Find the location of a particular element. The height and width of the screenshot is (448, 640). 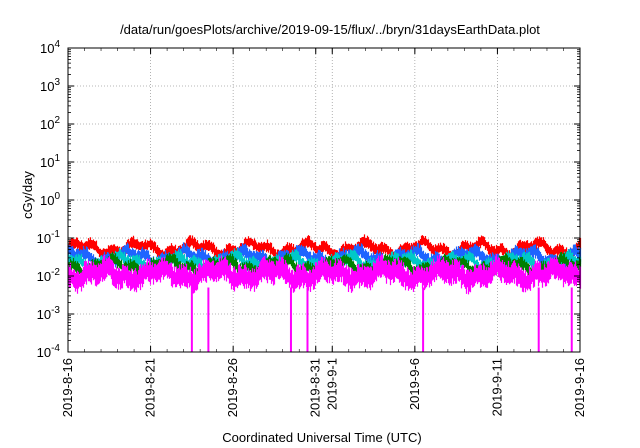

y-axis-label: cGy/day is located at coordinates (27, 195).